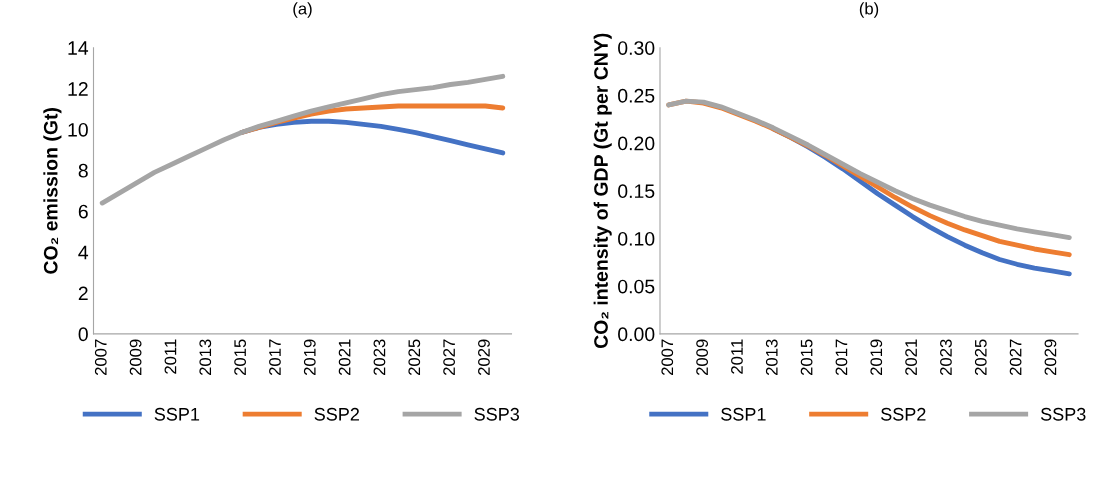 The height and width of the screenshot is (477, 1100). What do you see at coordinates (636, 191) in the screenshot?
I see `y-tick-label: 0.15` at bounding box center [636, 191].